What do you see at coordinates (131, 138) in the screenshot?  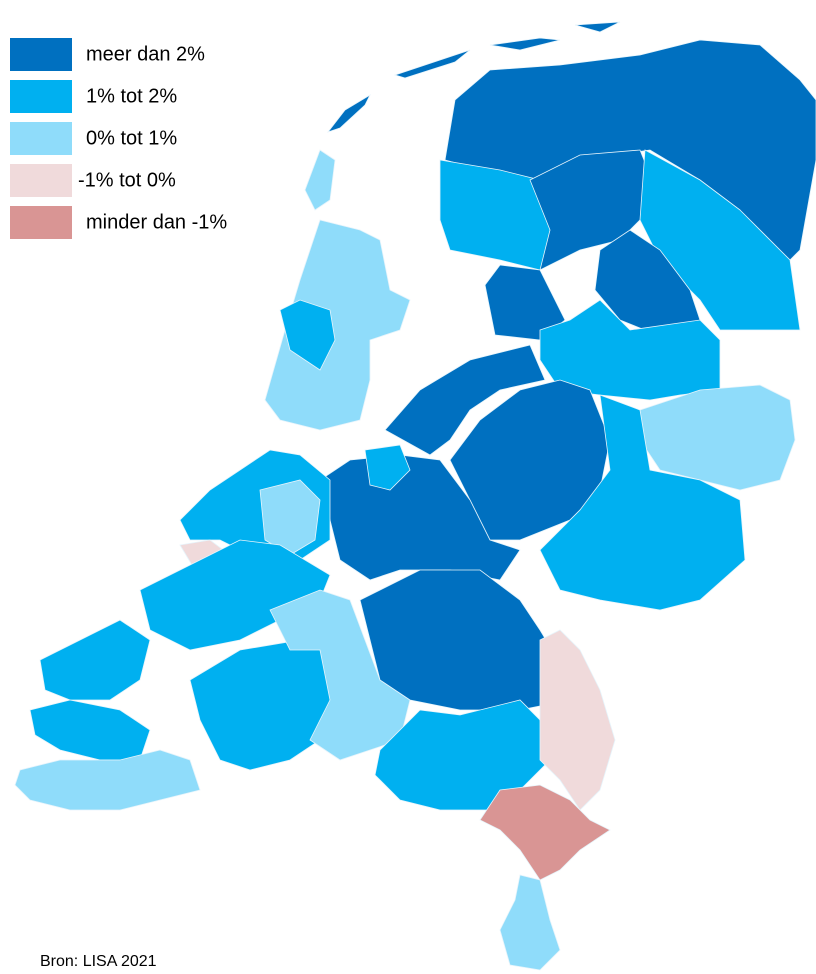 I see `legend-label: 0% tot 1%` at bounding box center [131, 138].